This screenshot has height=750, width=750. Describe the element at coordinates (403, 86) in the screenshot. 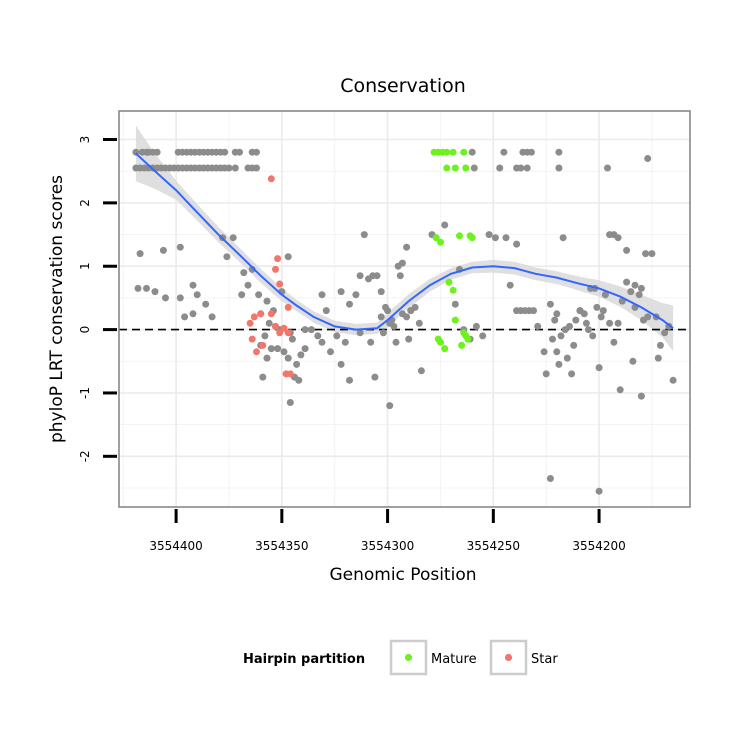

I see `chart-title: Conservation` at that location.